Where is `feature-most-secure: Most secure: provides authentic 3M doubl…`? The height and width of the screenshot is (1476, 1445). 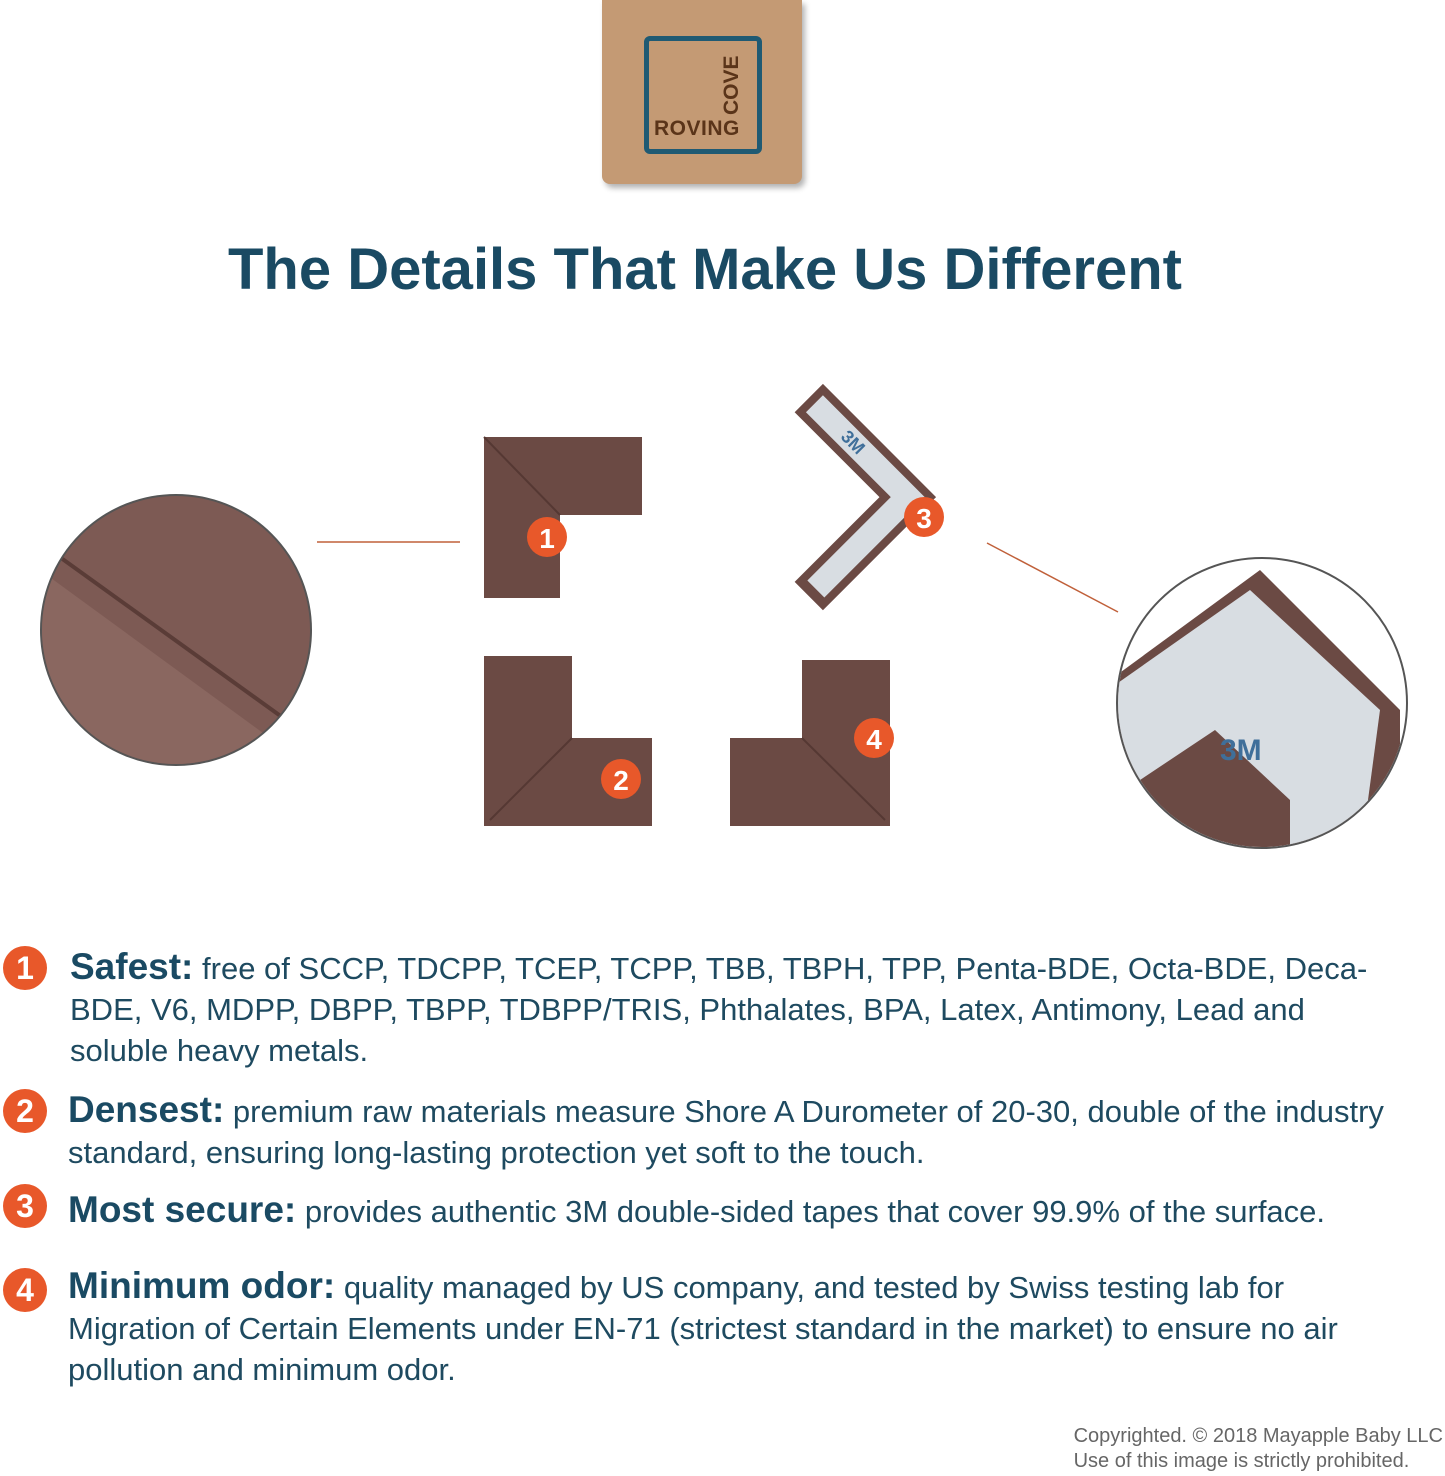
feature-most-secure: Most secure: provides authentic 3M doubl… is located at coordinates (756, 1210).